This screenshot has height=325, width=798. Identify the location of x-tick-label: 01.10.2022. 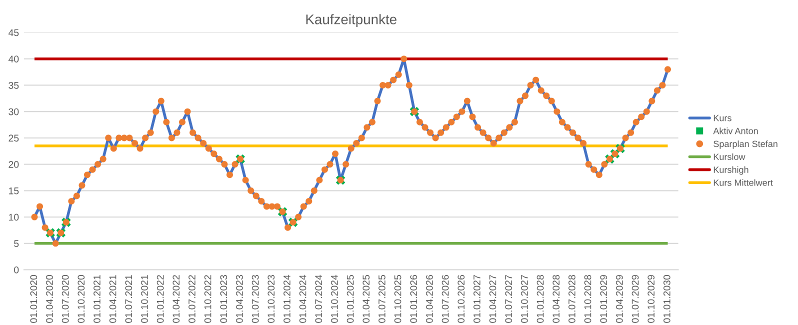
(208, 299).